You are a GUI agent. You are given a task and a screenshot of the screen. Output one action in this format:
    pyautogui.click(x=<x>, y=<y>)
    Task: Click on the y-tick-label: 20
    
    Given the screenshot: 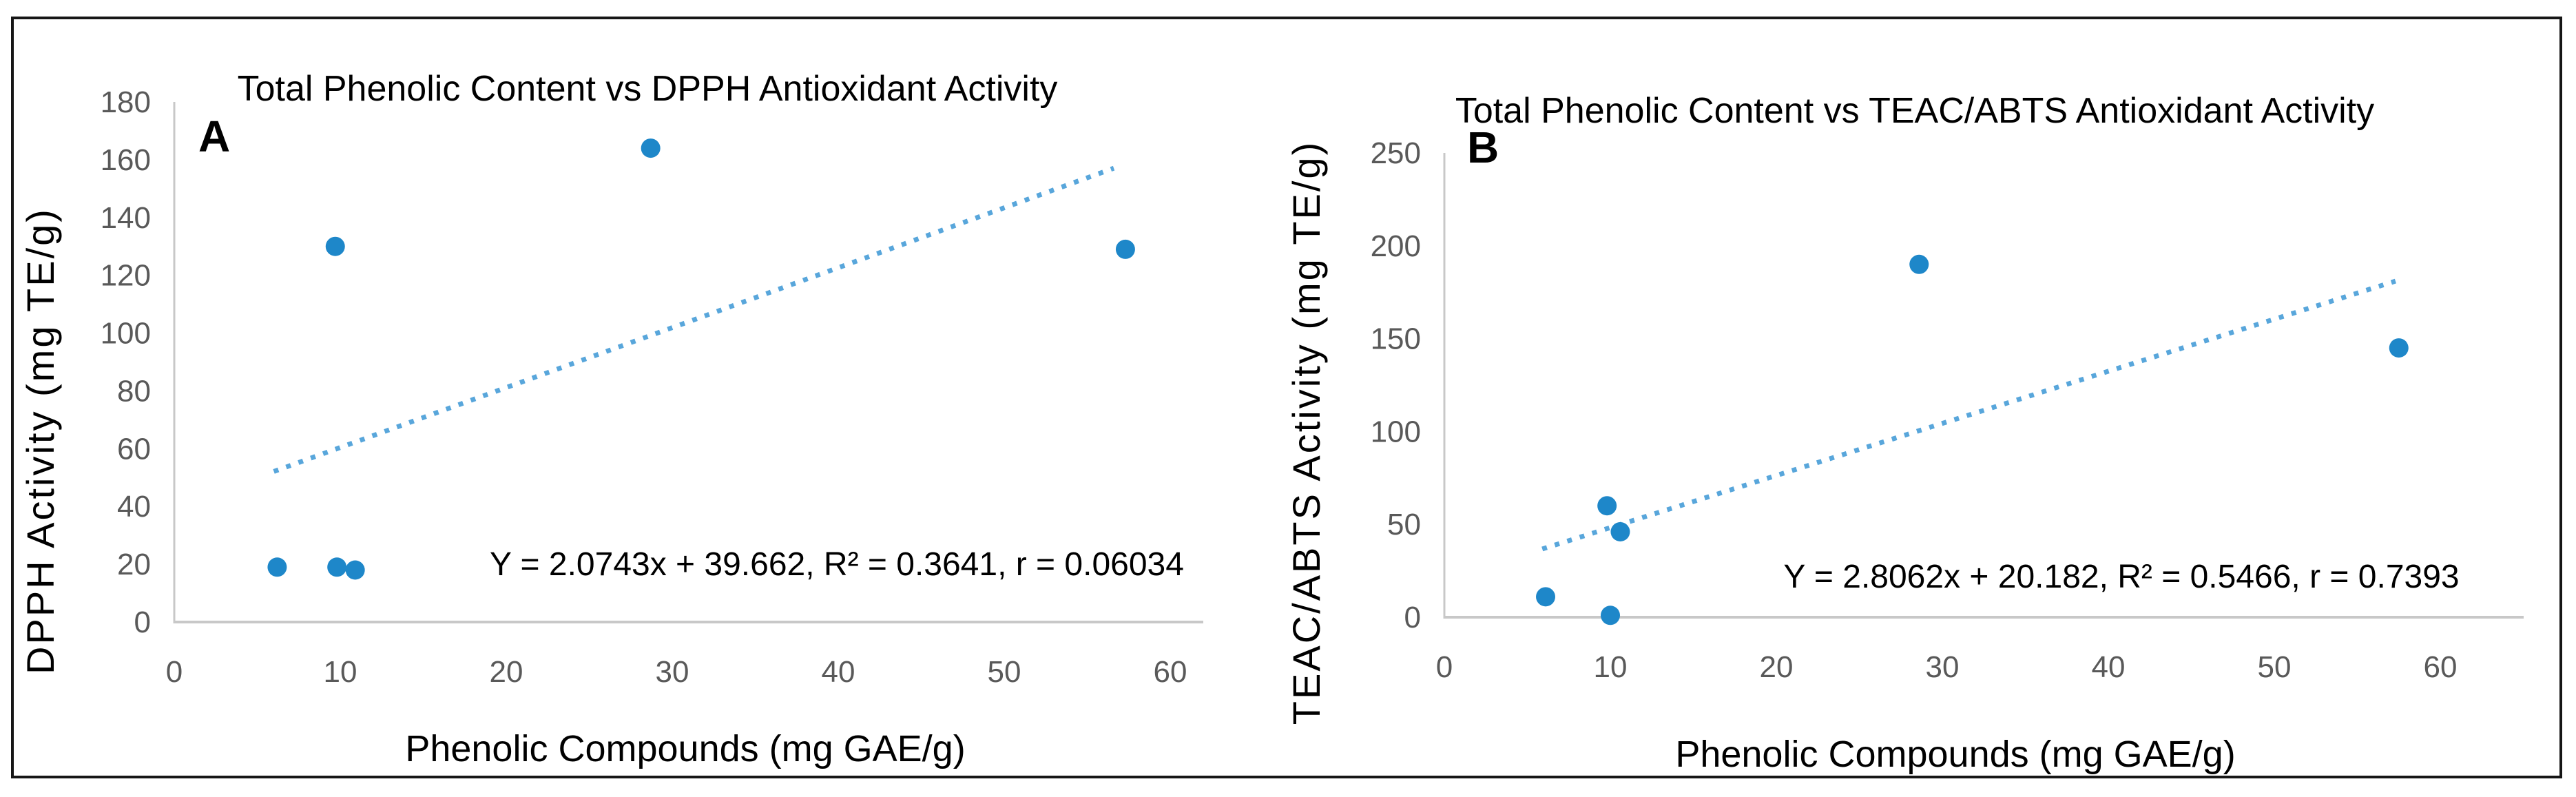 What is the action you would take?
    pyautogui.click(x=134, y=565)
    